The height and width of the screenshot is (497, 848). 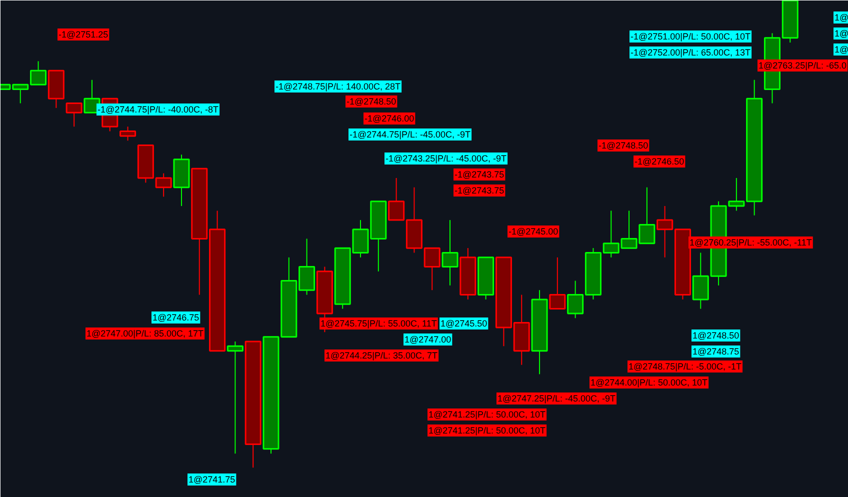 What do you see at coordinates (649, 383) in the screenshot?
I see `annotation: 1@2744.00|P/L: 50.00C, 10T` at bounding box center [649, 383].